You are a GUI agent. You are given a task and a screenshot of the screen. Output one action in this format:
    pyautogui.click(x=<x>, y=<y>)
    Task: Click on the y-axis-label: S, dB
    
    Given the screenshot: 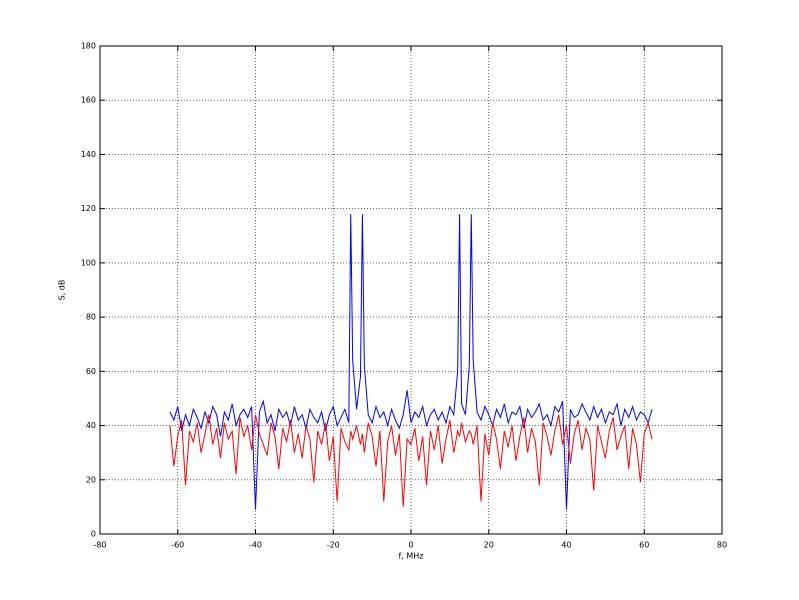 What is the action you would take?
    pyautogui.click(x=62, y=290)
    